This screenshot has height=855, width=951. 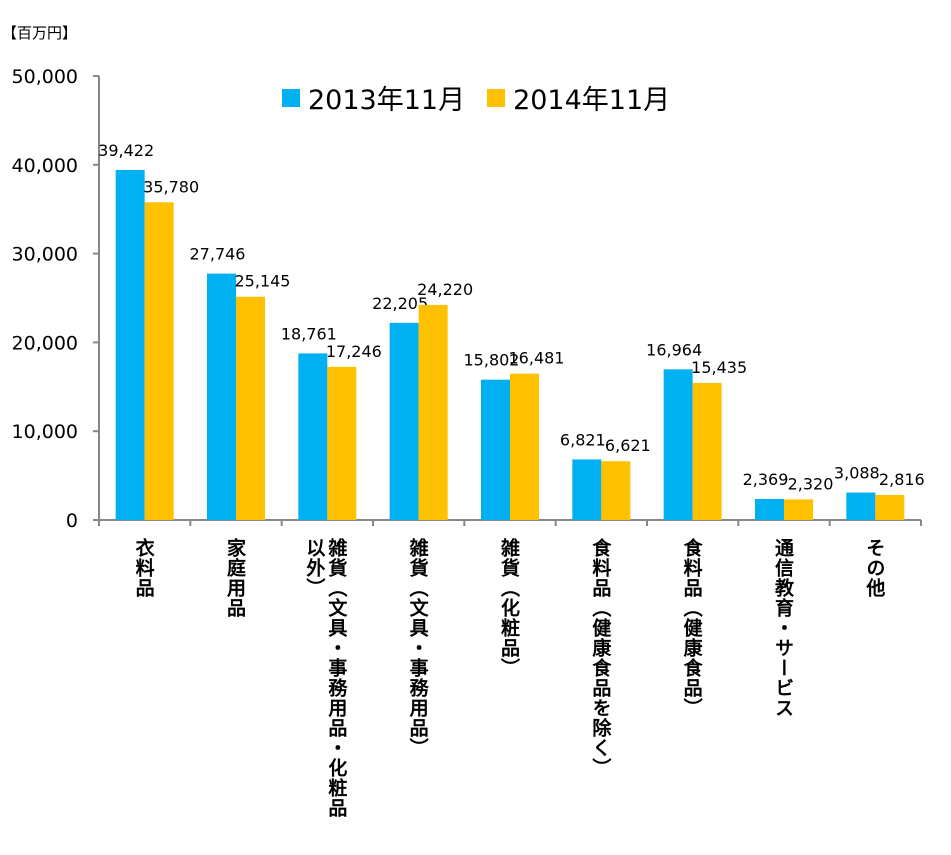 I want to click on data-label-2014: 15,435, so click(x=719, y=367).